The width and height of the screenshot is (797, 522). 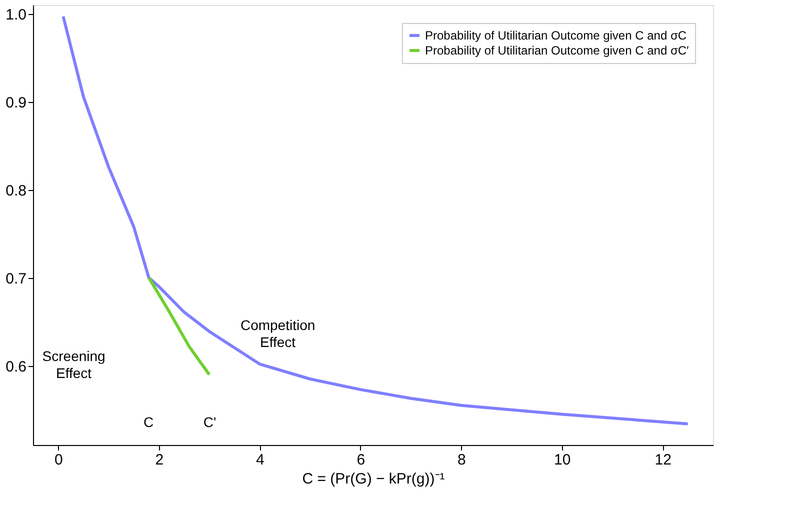 I want to click on legend-label: Probability of Utilitarian Outcome given C and σC, so click(x=556, y=35).